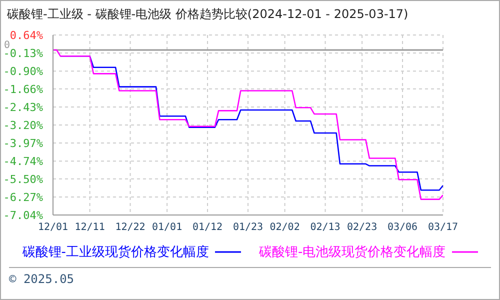 The image size is (500, 300). I want to click on y-tick-label: -2.43%, so click(23, 107).